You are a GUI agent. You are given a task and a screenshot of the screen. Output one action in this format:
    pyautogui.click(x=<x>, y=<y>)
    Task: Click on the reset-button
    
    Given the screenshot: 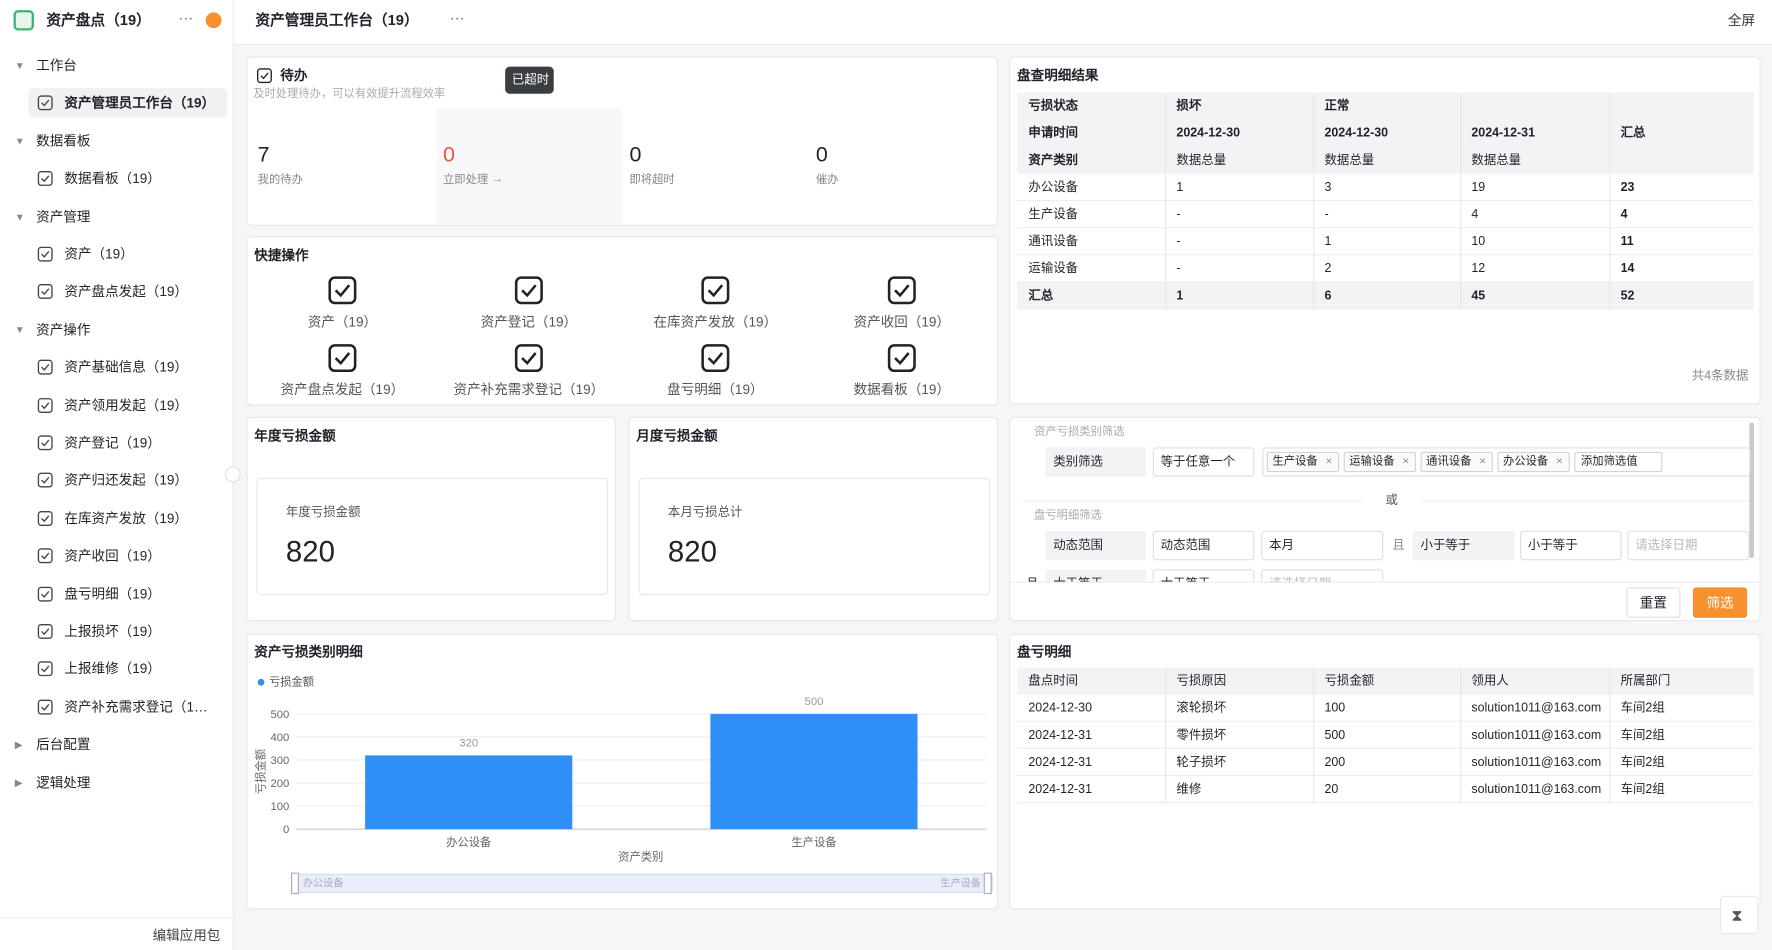 What is the action you would take?
    pyautogui.click(x=1653, y=602)
    